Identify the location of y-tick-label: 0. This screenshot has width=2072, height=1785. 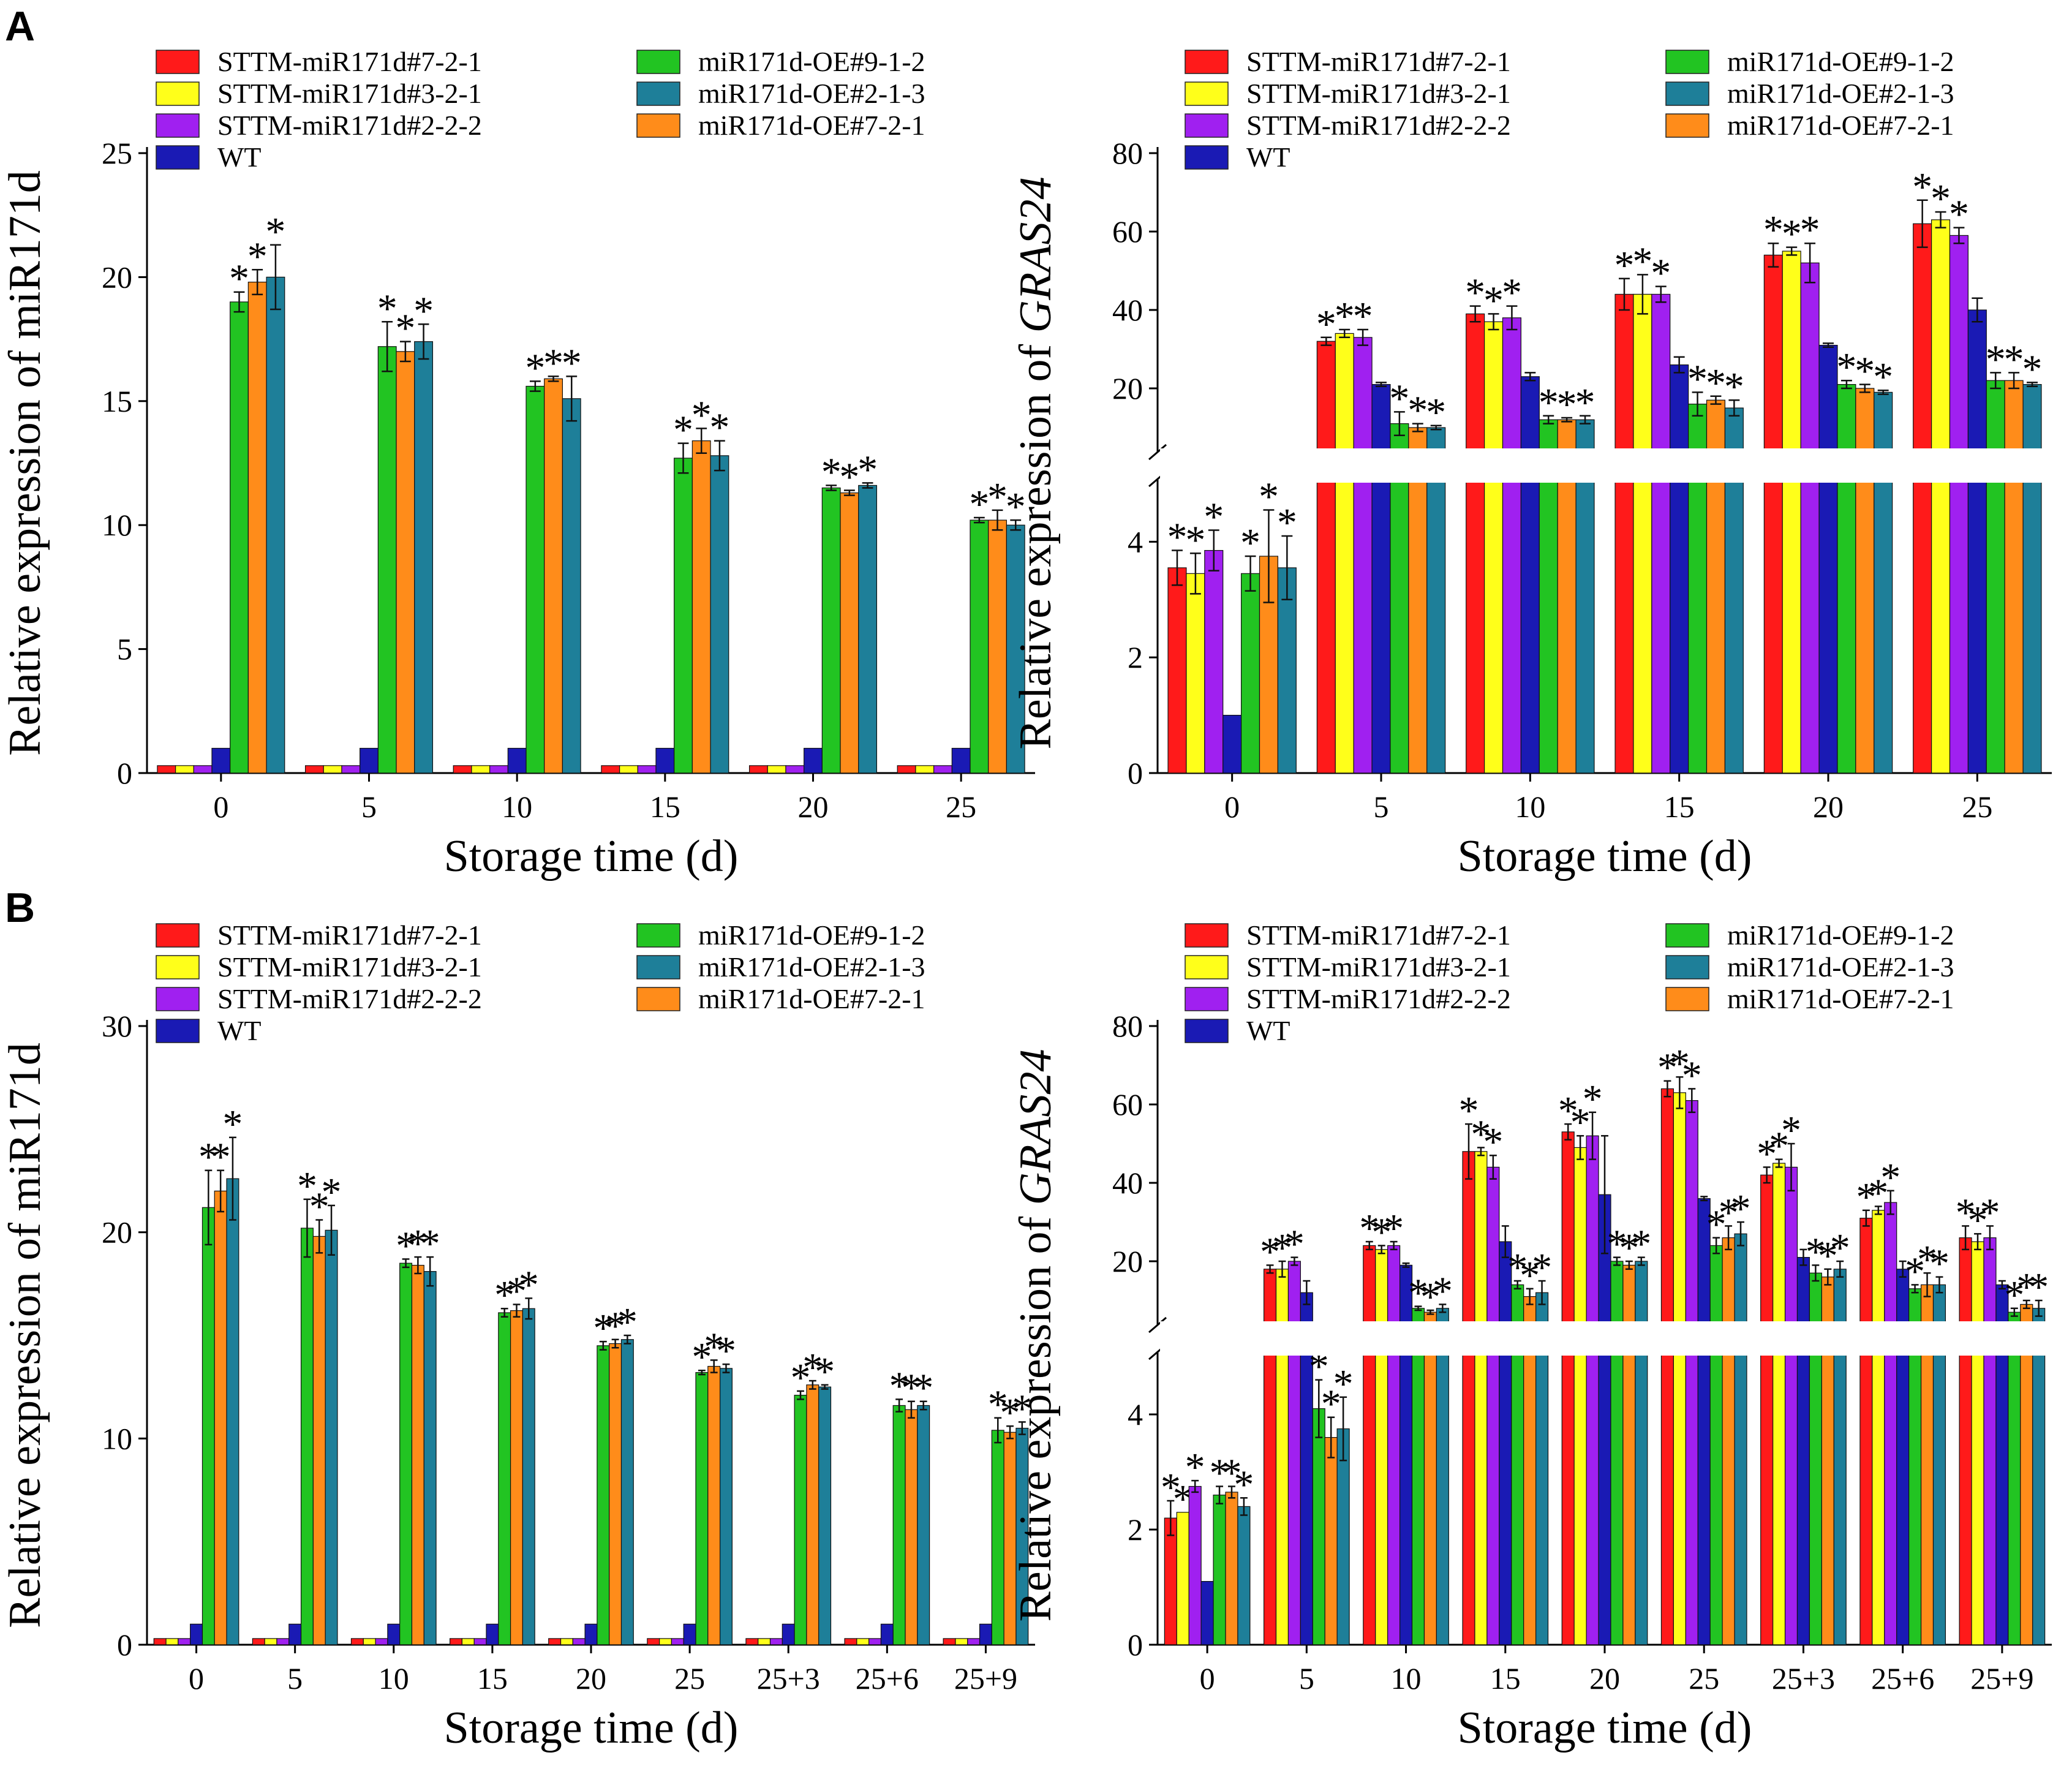
(124, 773).